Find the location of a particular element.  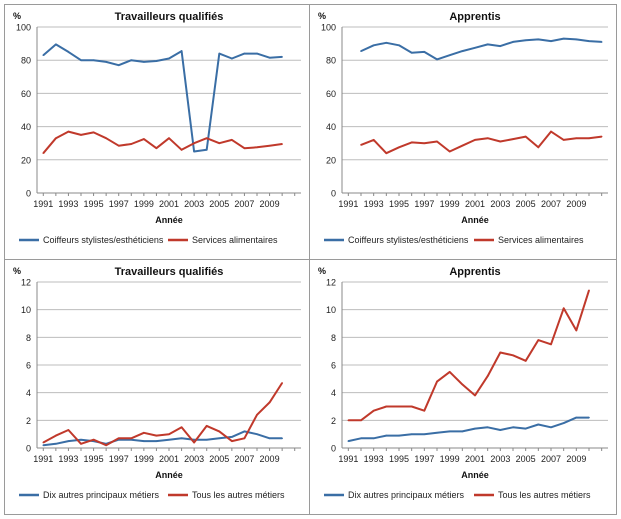

x-tick-label: 2007 is located at coordinates (551, 204).